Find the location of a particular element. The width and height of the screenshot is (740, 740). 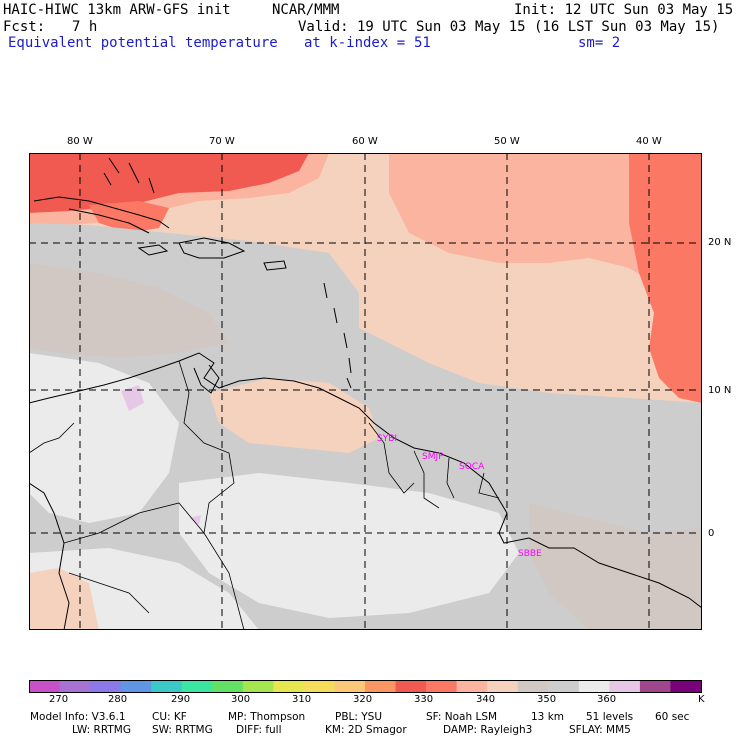

field-band-345-peru is located at coordinates (64, 599).